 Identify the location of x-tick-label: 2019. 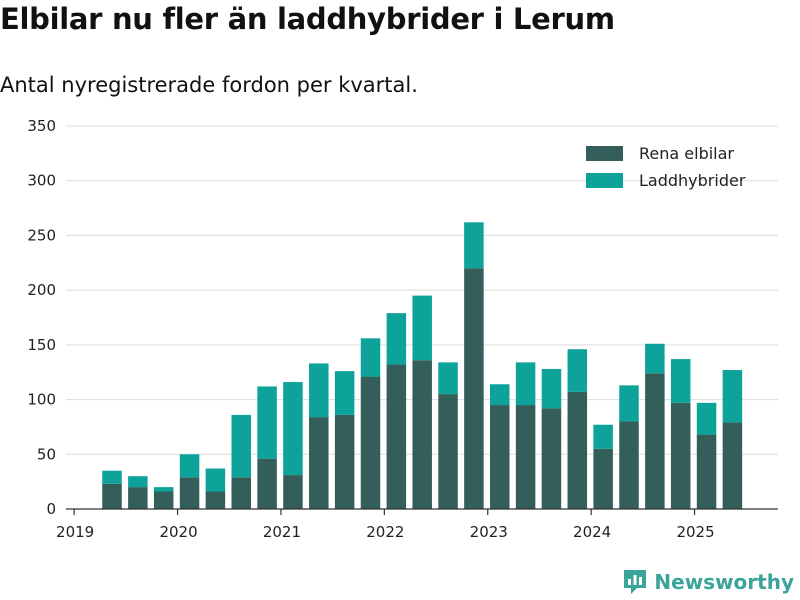
(75, 532).